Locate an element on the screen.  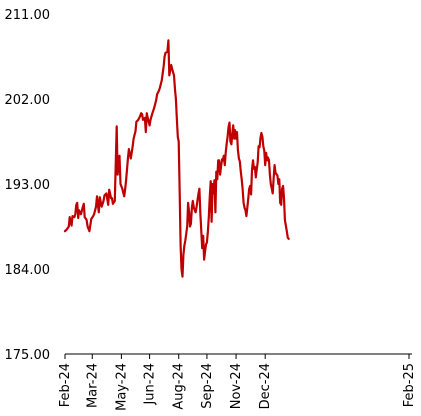
y-tick-label: 193.00 is located at coordinates (28, 185).